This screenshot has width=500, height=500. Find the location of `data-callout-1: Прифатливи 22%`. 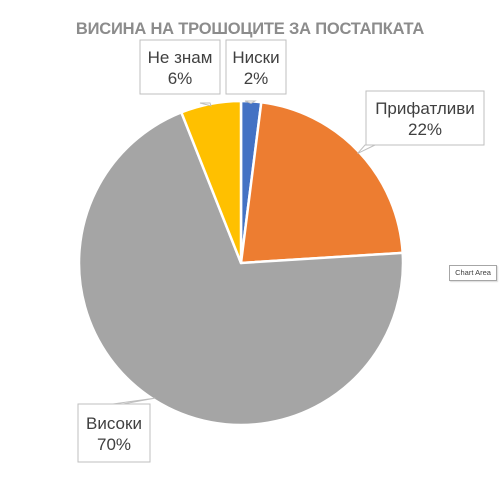

data-callout-1: Прифатливи 22% is located at coordinates (421, 122).